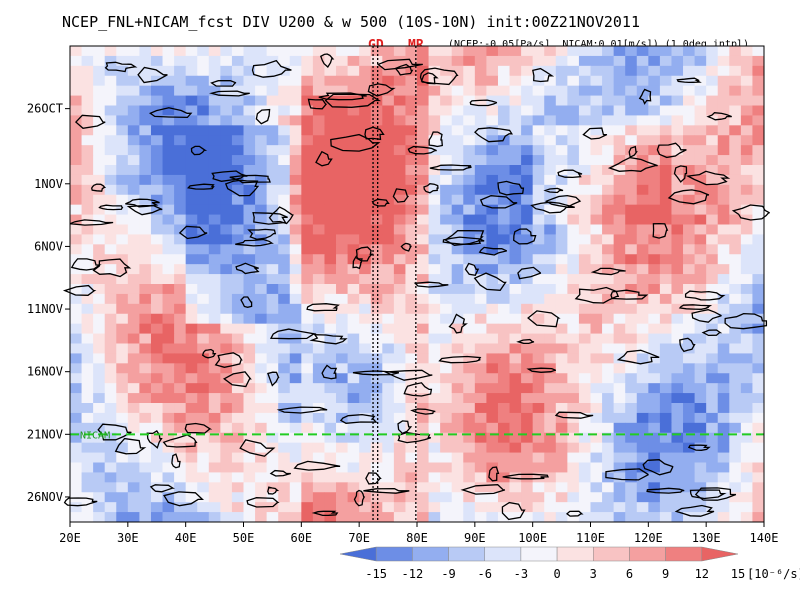 This screenshot has width=800, height=600. Describe the element at coordinates (684, 554) in the screenshot. I see `colorbar-segment` at that location.